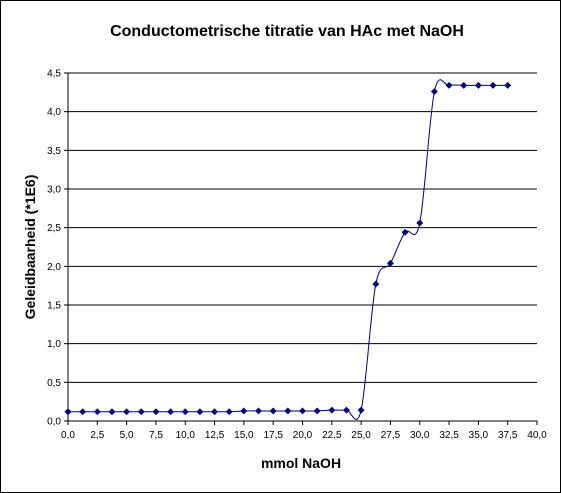  I want to click on y-tick-label: 4,5, so click(54, 74).